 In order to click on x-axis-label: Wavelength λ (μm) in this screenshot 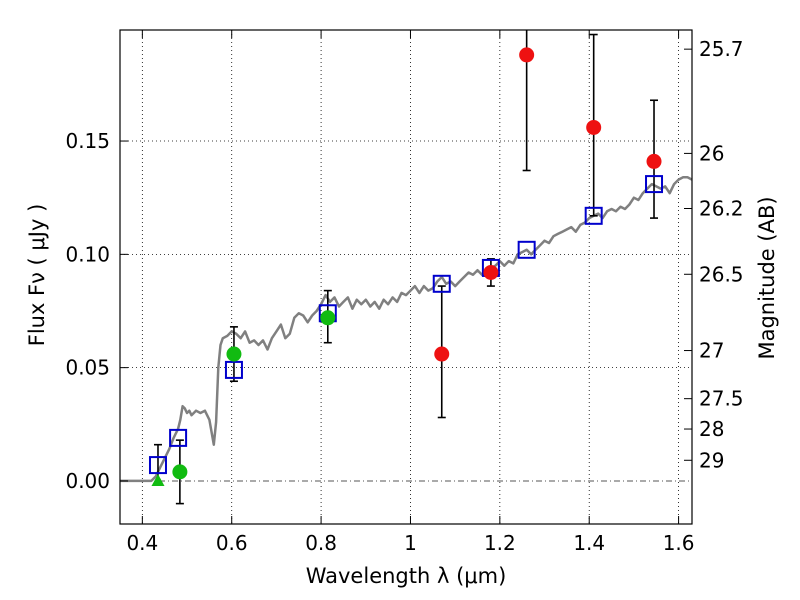, I will do `click(406, 576)`.